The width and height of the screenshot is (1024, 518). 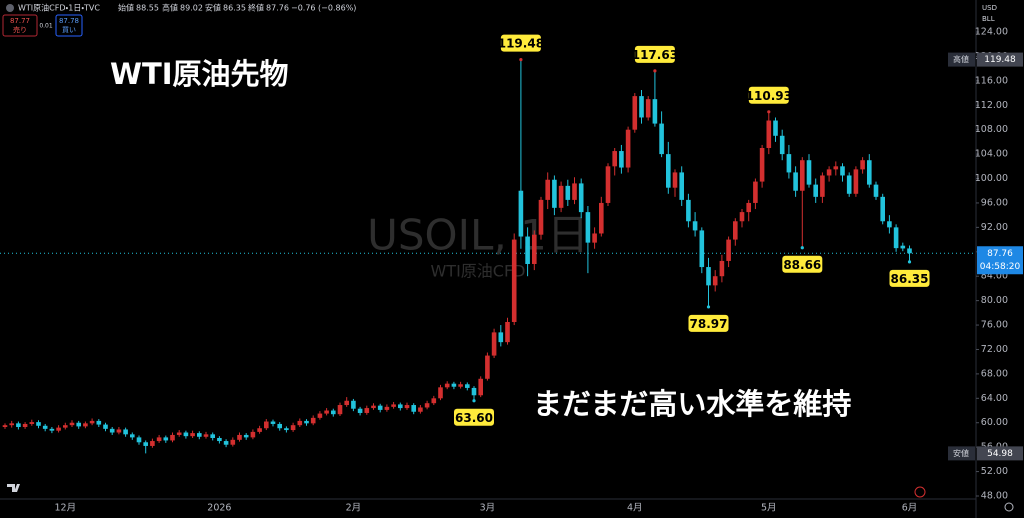 What do you see at coordinates (199, 74) in the screenshot?
I see `chart-title: WTI原油先物` at bounding box center [199, 74].